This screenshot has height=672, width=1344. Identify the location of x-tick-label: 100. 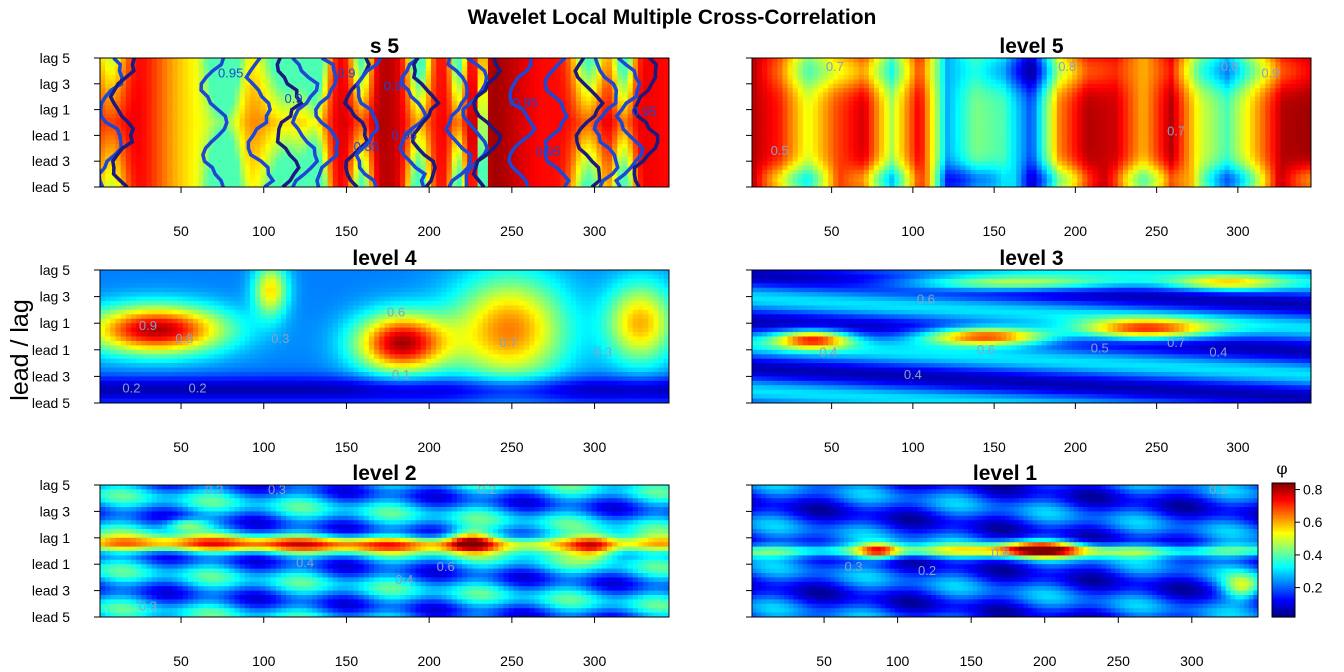
(264, 231).